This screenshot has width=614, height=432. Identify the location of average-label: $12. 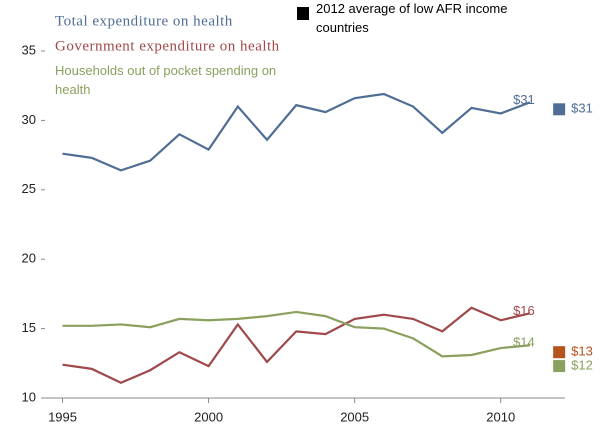
(582, 365).